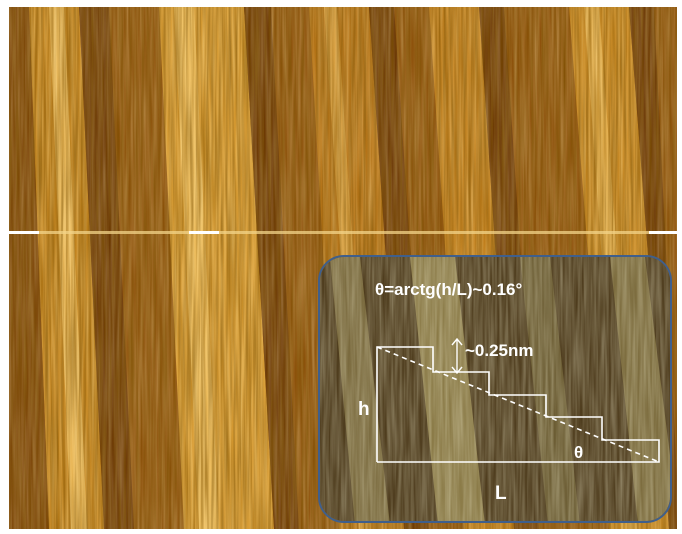  I want to click on angle-label: θ, so click(578, 452).